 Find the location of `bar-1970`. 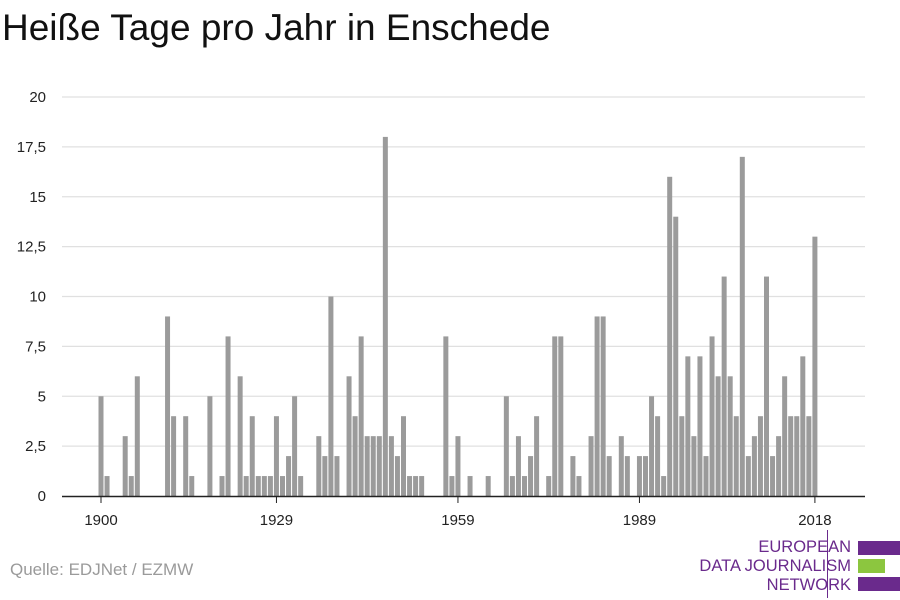

bar-1970 is located at coordinates (524, 486).